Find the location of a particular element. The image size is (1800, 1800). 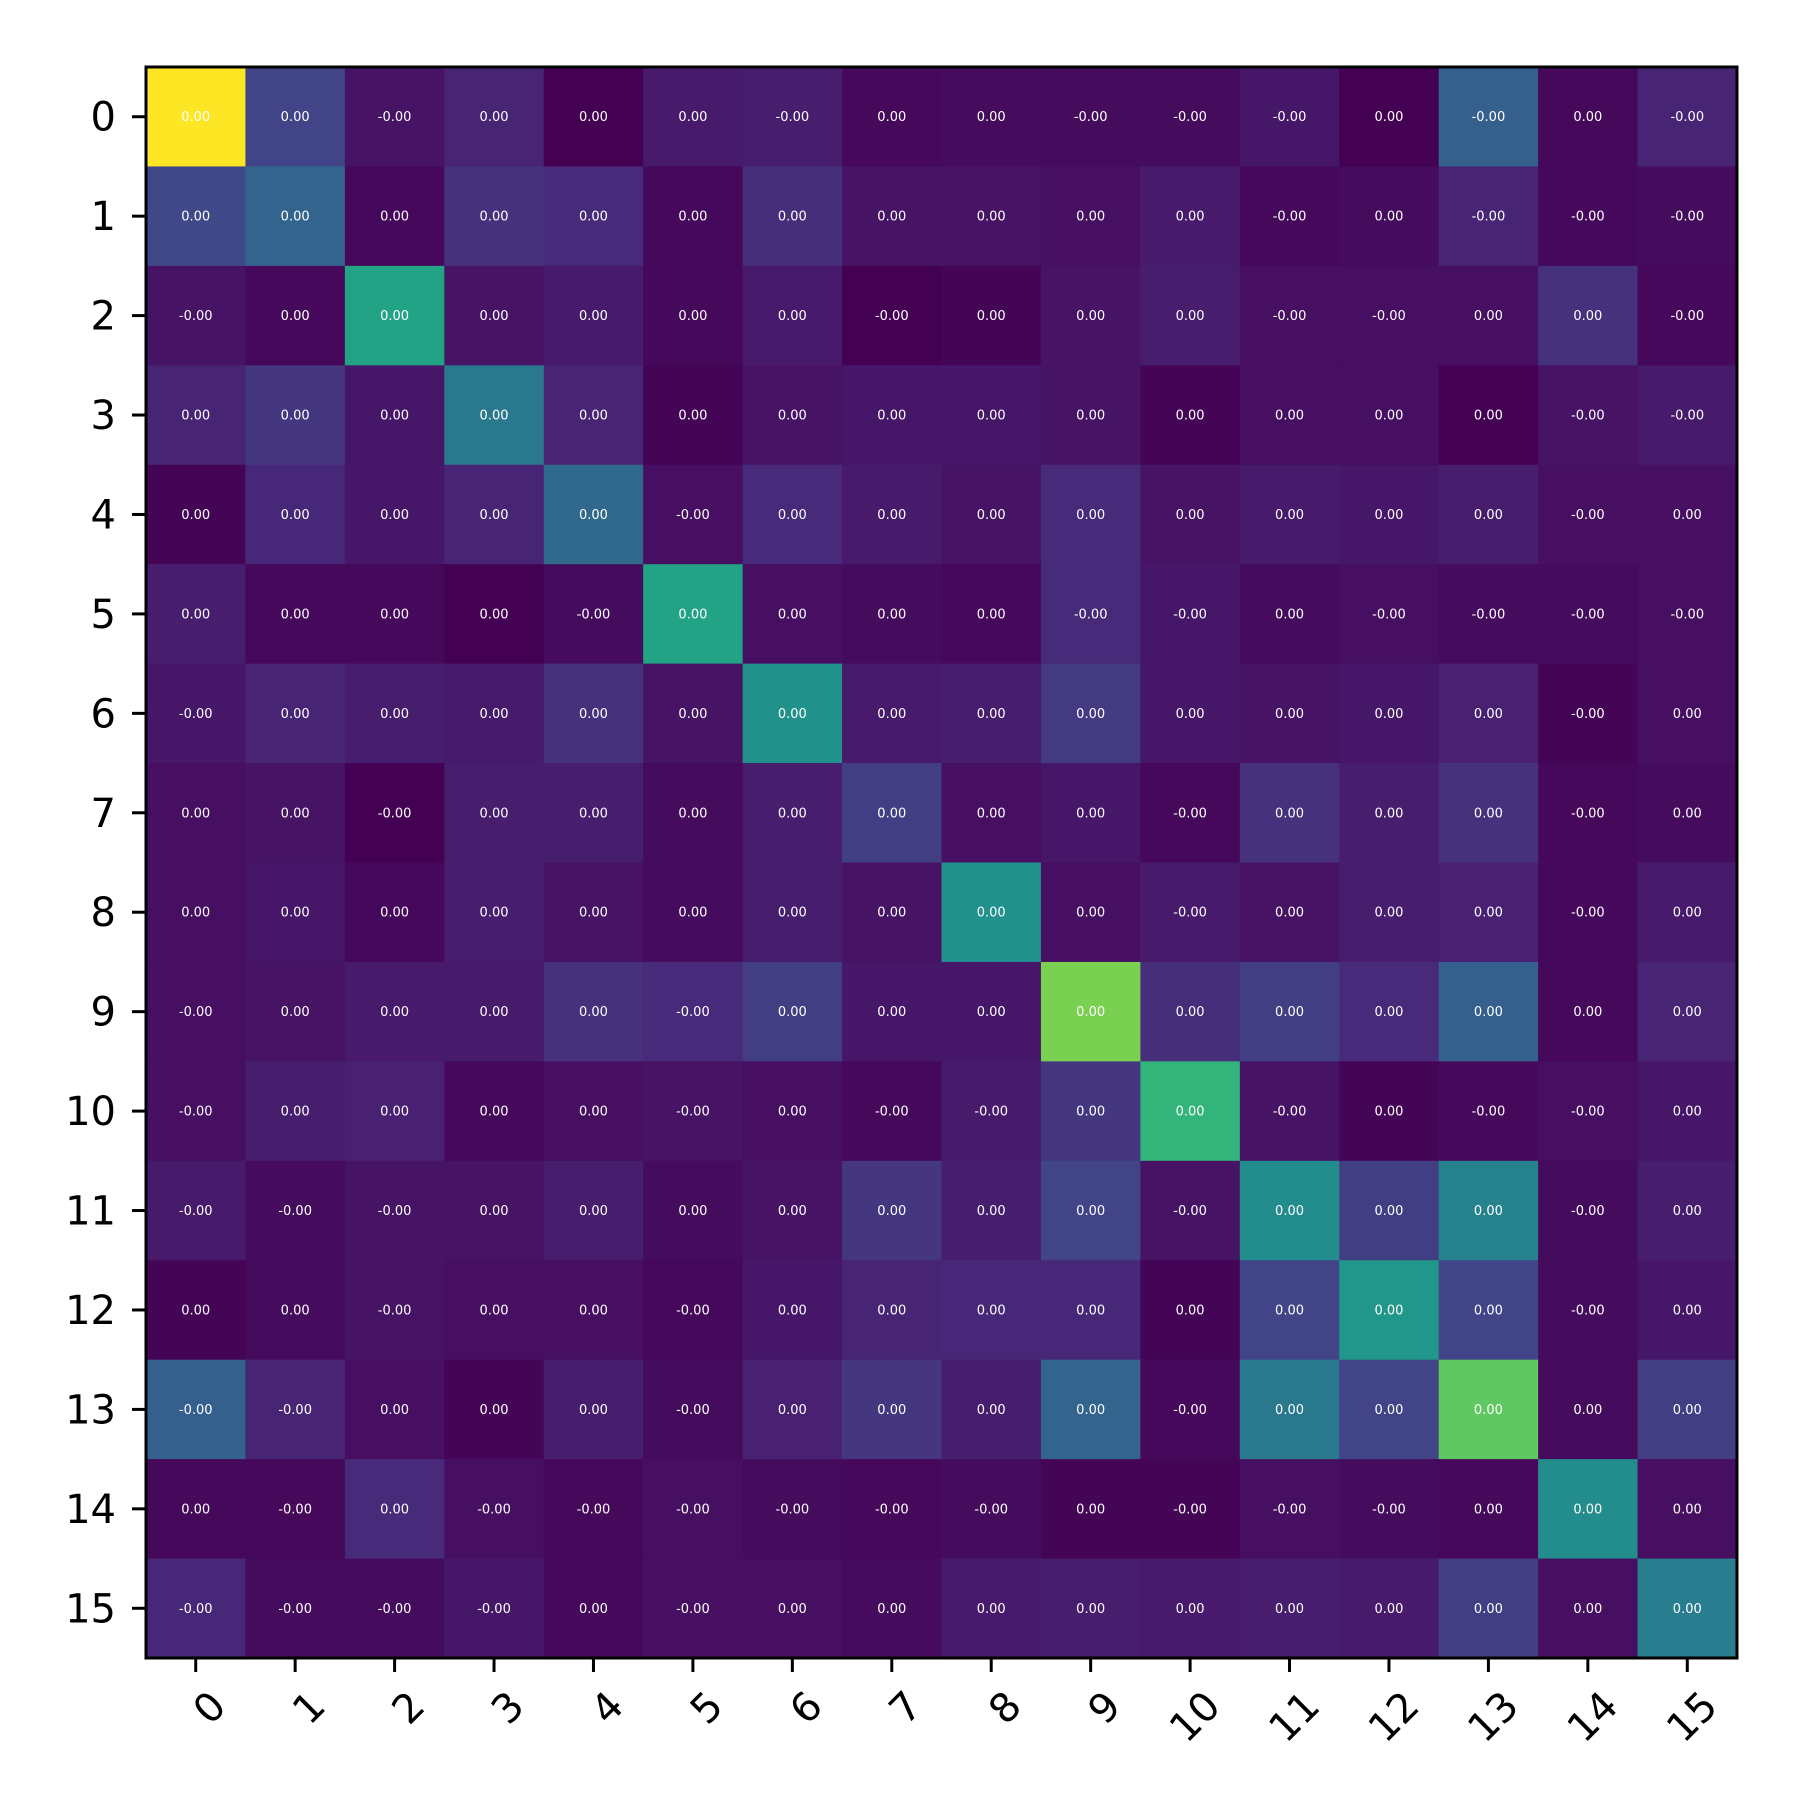

cell-label-r13-c3: 0.00 is located at coordinates (494, 1410).